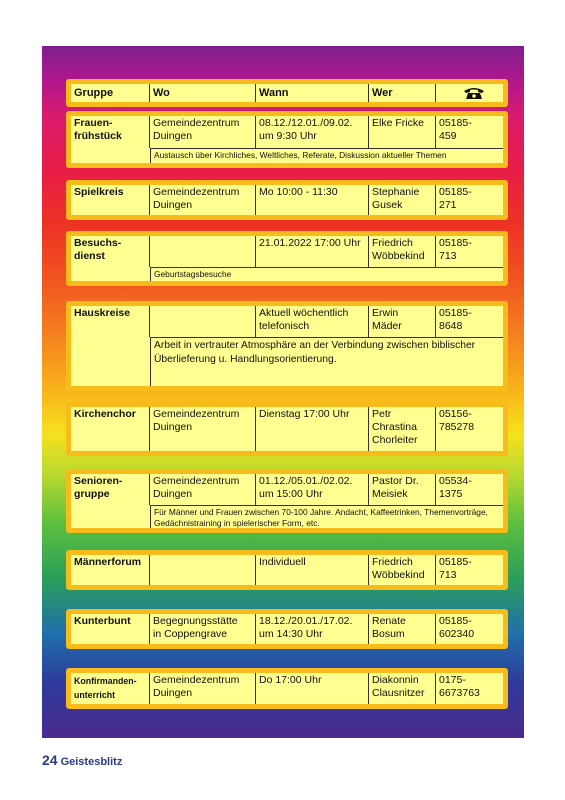  I want to click on row-telefon: 05185- 602340, so click(457, 627).